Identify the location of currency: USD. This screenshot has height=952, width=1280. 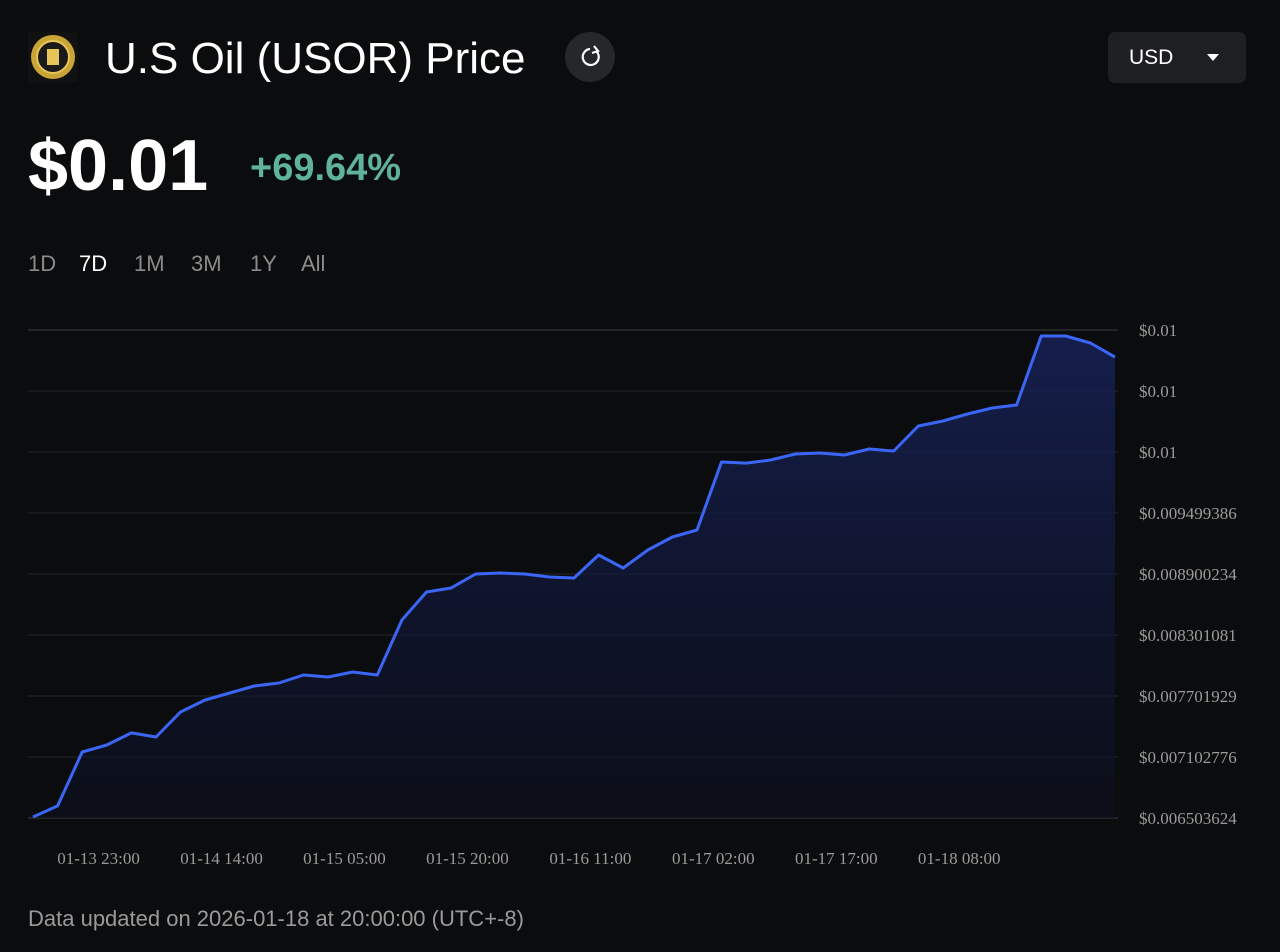
(1151, 57).